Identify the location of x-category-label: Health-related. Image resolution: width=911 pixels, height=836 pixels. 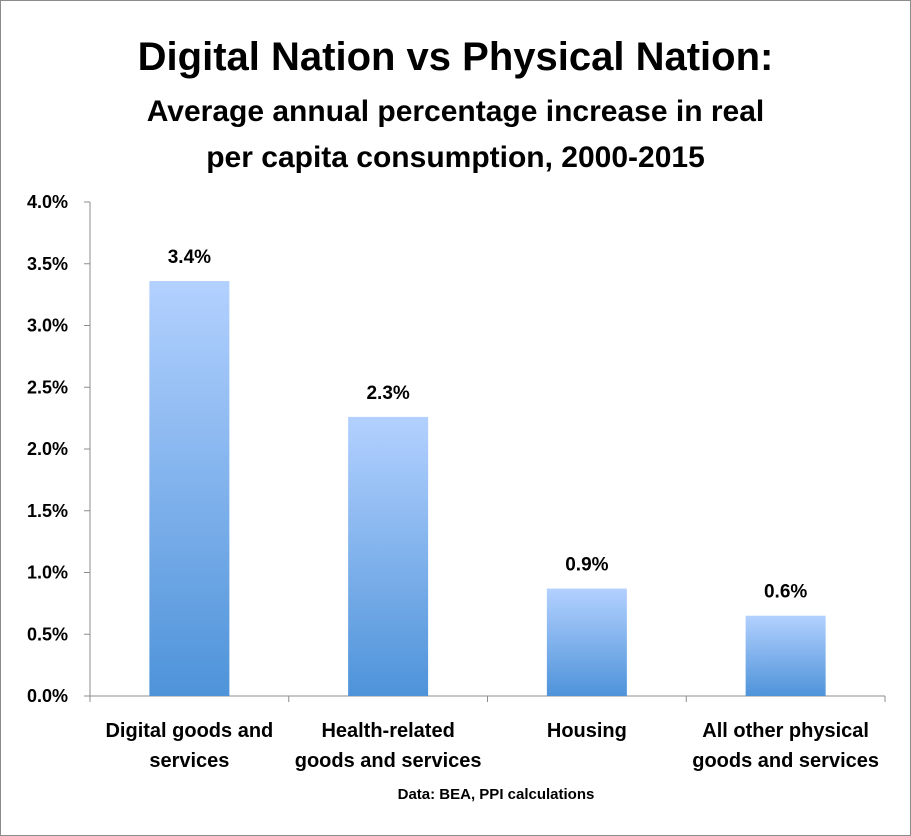
(387, 731).